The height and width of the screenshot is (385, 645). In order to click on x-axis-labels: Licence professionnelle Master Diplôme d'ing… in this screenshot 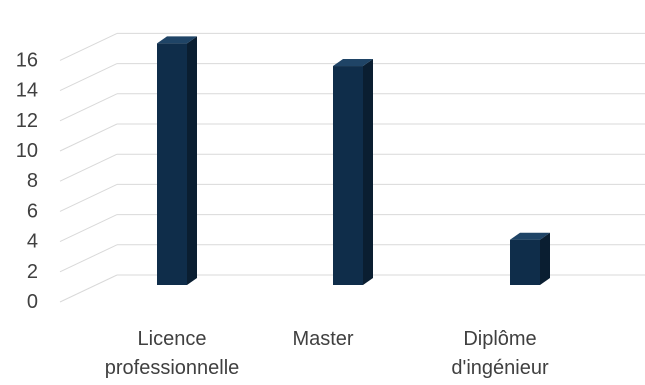, I will do `click(327, 353)`.